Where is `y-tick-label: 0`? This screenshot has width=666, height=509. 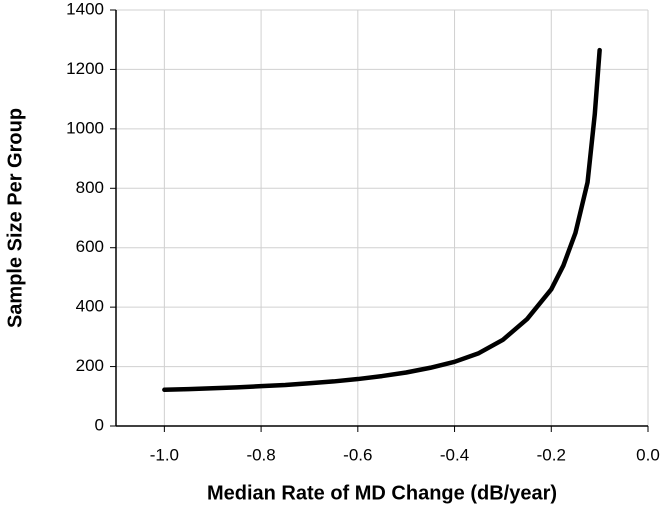
y-tick-label: 0 is located at coordinates (99, 424).